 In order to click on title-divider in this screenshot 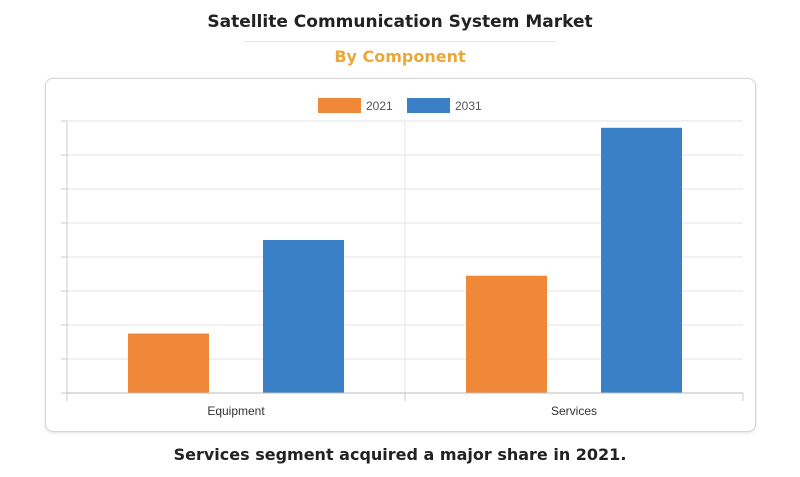, I will do `click(400, 41)`.